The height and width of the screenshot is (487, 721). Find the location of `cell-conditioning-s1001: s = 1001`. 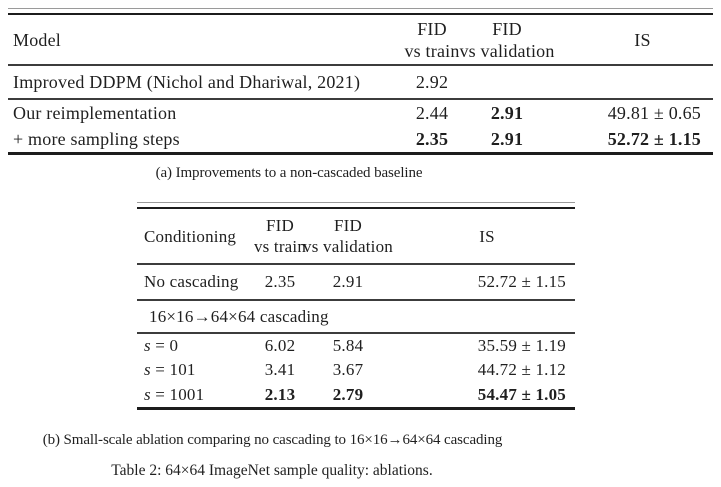

cell-conditioning-s1001: s = 1001 is located at coordinates (192, 395).